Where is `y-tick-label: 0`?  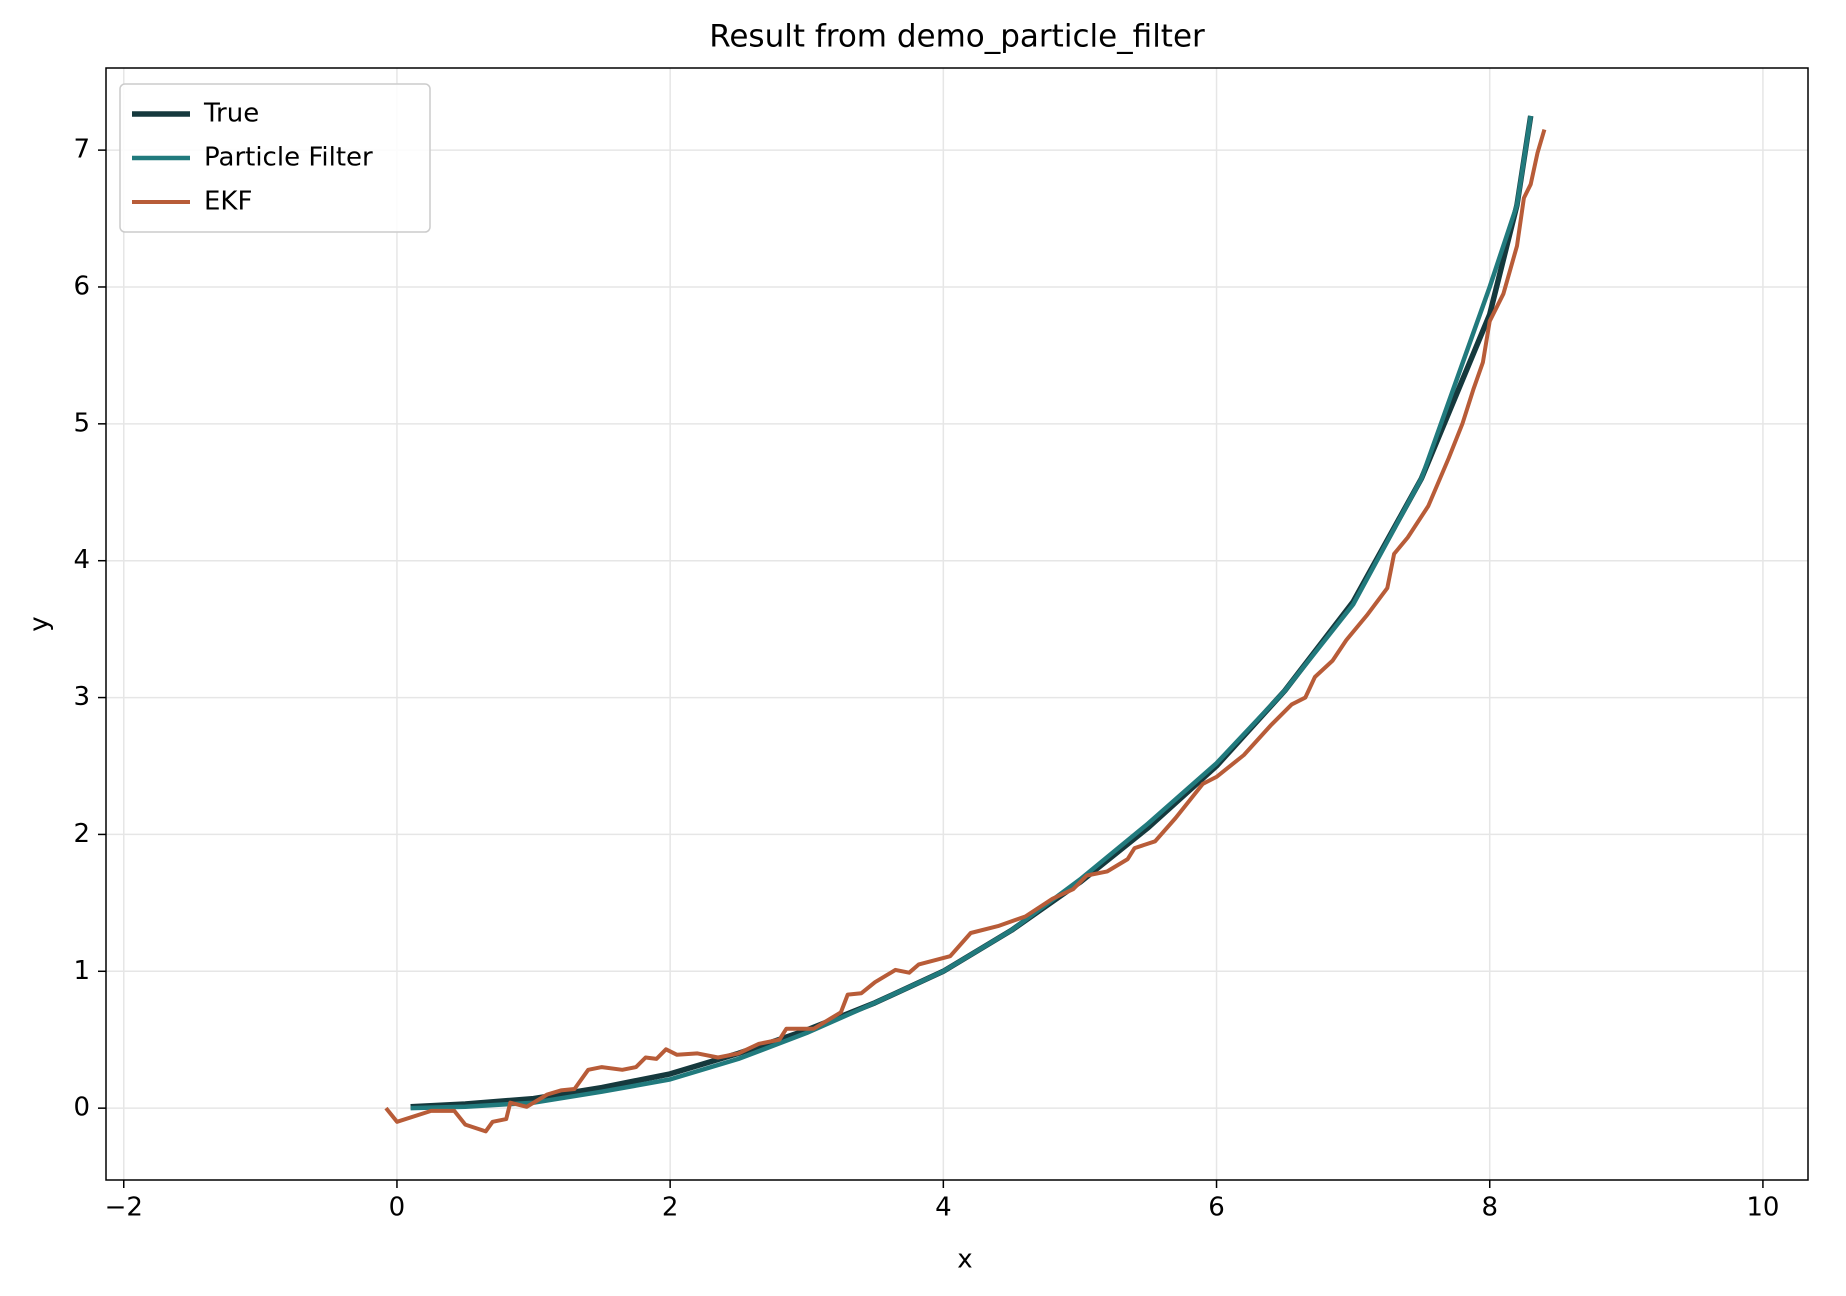 y-tick-label: 0 is located at coordinates (81, 1108).